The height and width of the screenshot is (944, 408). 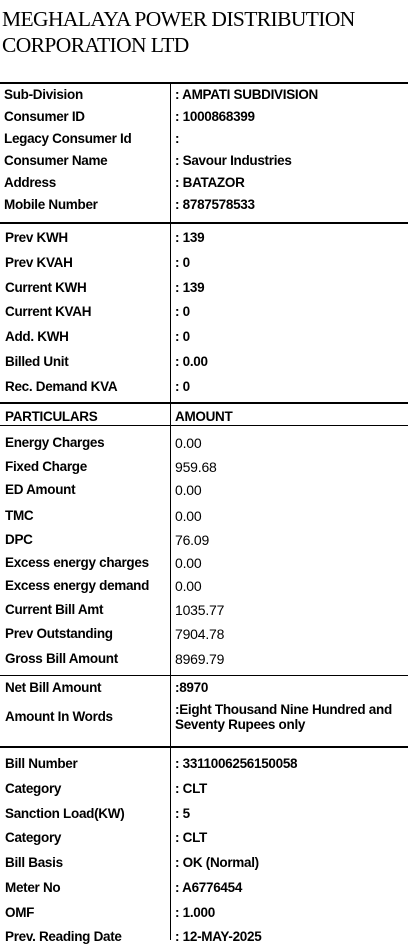 I want to click on field-label: Excess energy demand, so click(x=77, y=585).